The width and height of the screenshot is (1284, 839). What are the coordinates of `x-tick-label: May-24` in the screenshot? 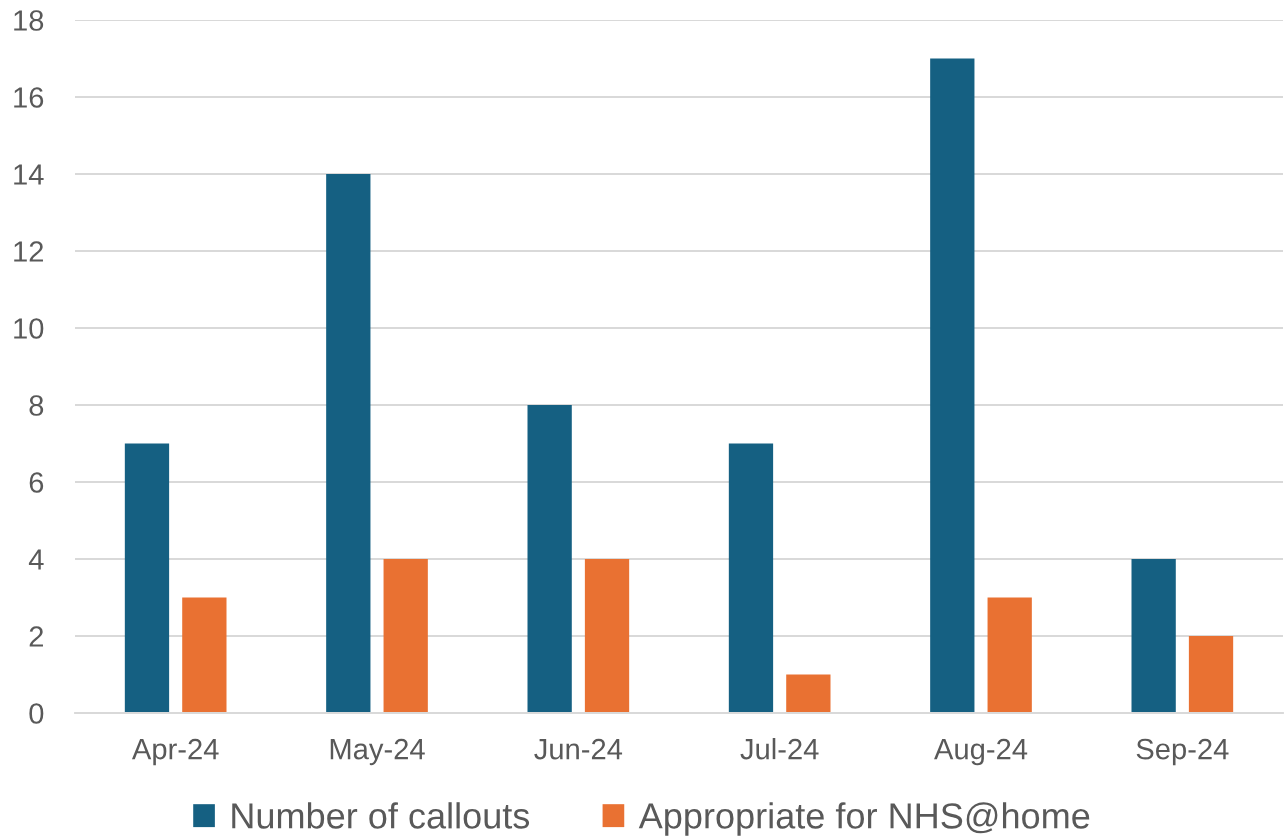 It's located at (377, 752).